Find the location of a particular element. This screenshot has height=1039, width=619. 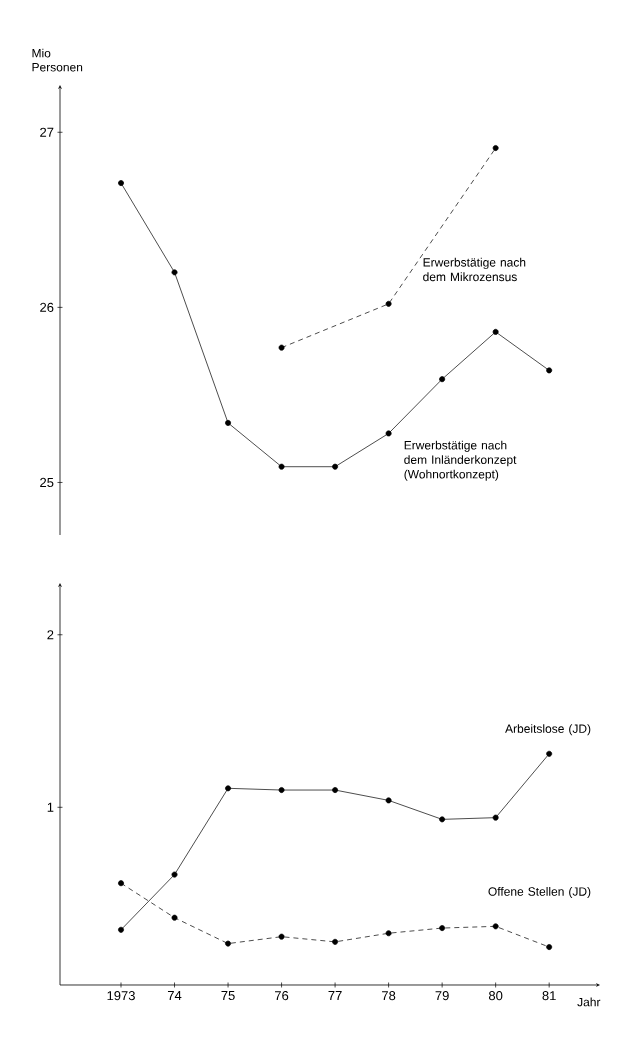

series-label: Erwerbstätige nach dem Inländerkonzept (Wohnortkonzept) is located at coordinates (460, 460).